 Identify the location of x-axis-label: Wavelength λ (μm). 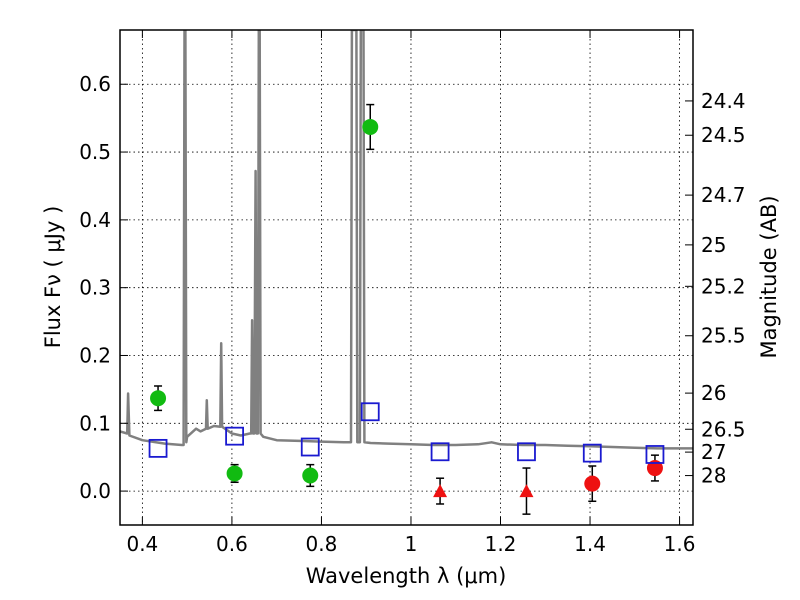
(406, 576).